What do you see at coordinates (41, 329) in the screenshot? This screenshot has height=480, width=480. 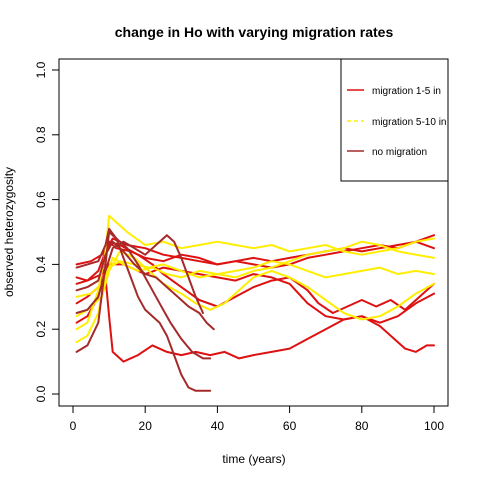 I see `y-tick-label: 0.2` at bounding box center [41, 329].